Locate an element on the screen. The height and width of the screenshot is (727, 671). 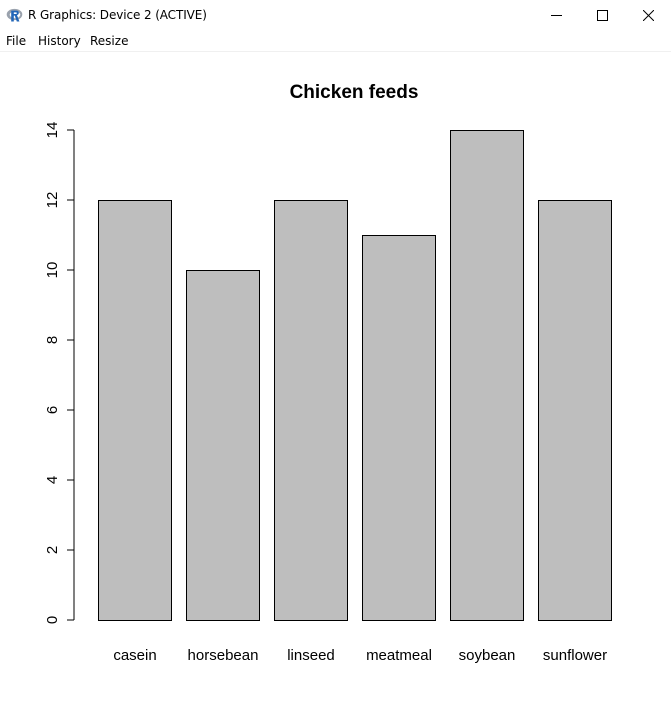
menu-history: History is located at coordinates (59, 41).